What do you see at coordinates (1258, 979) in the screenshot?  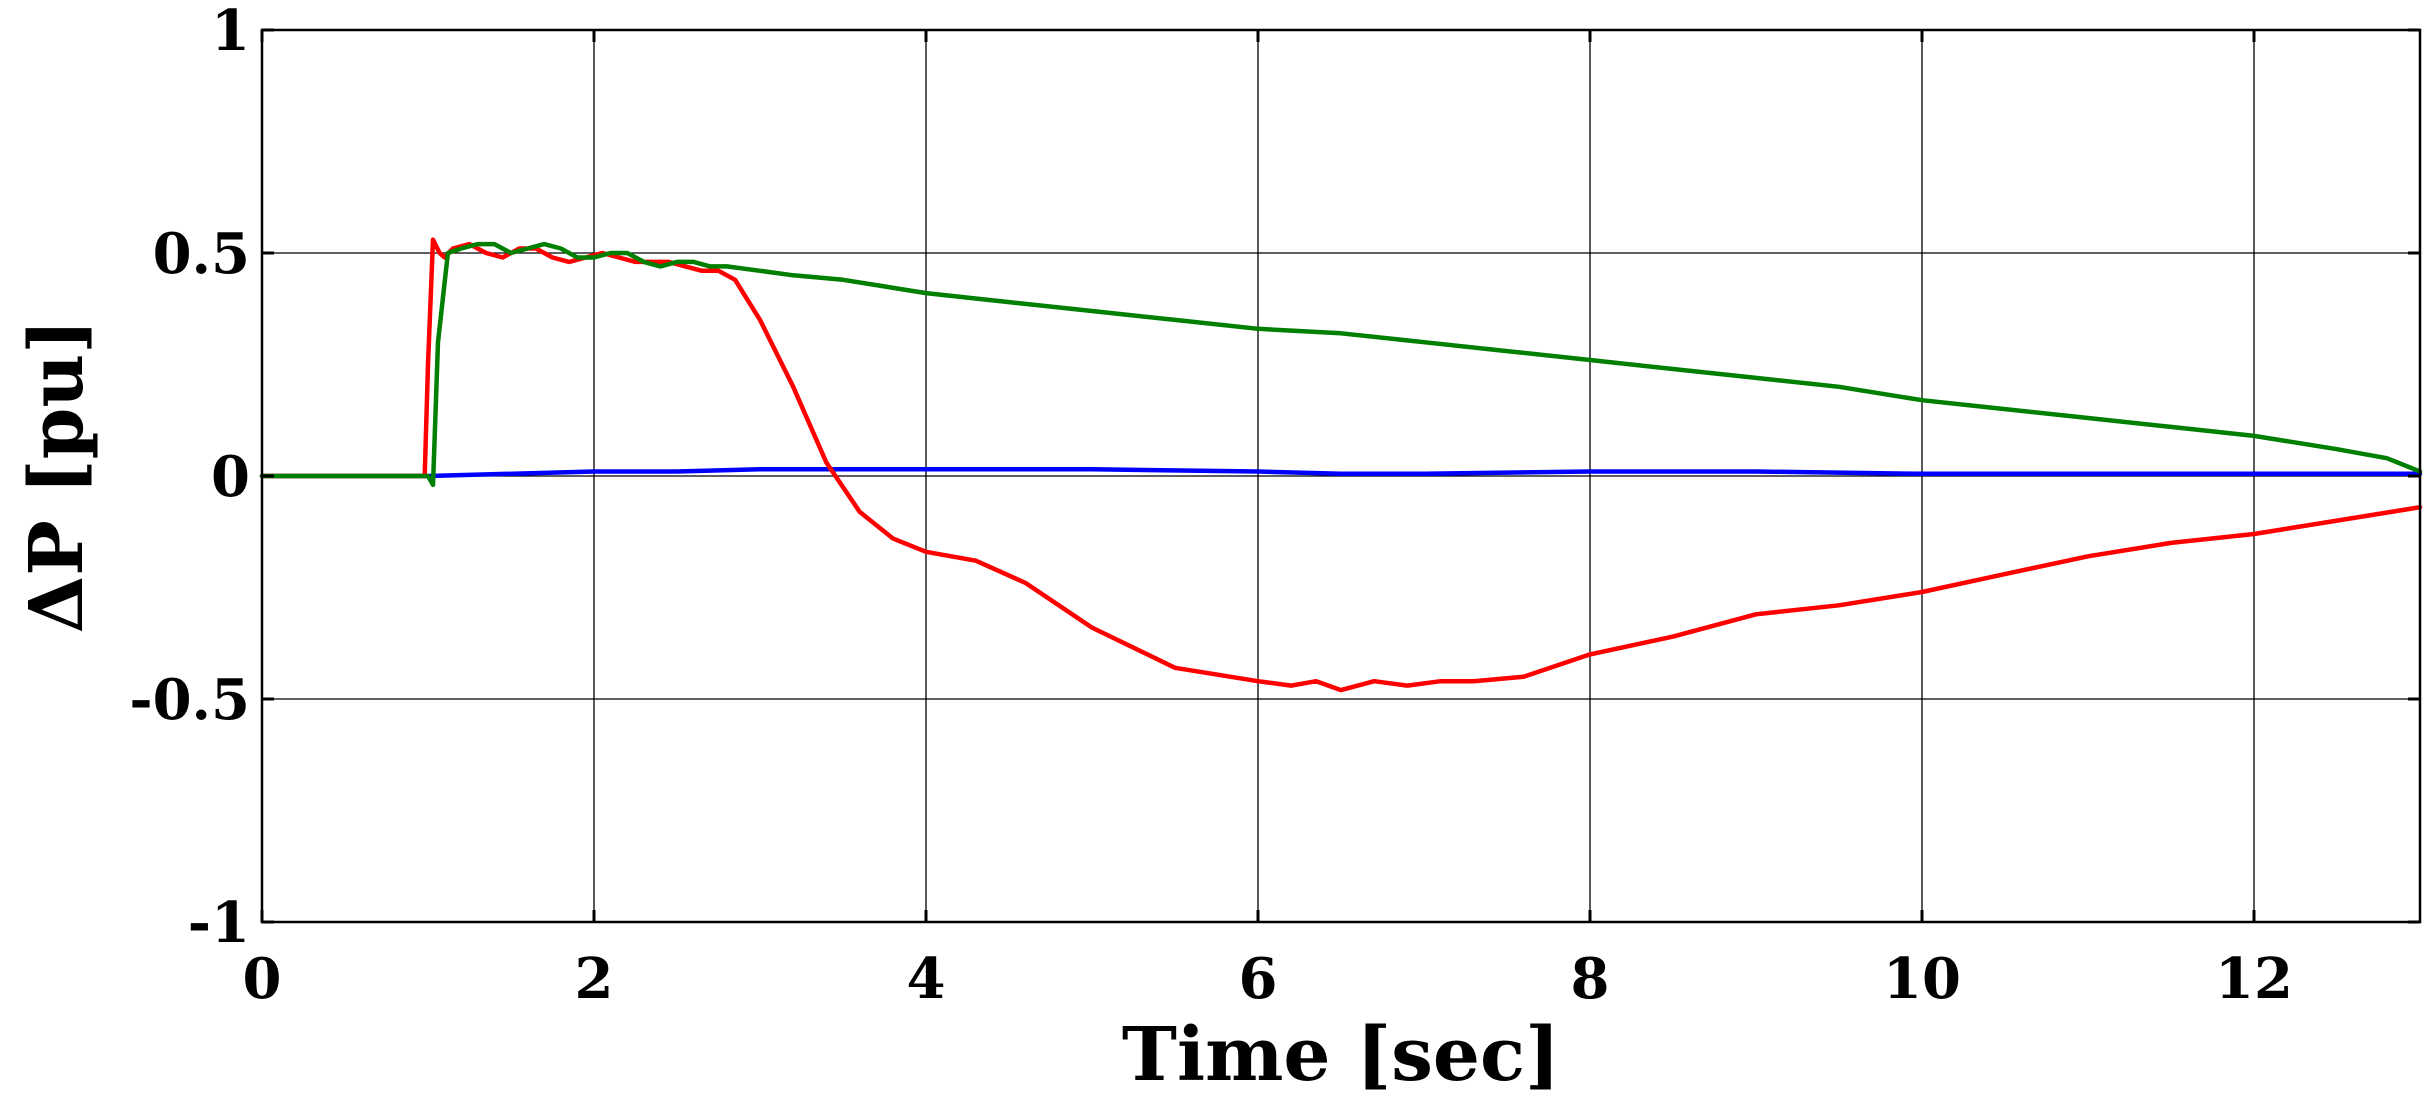 I see `x-tick-label: 6` at bounding box center [1258, 979].